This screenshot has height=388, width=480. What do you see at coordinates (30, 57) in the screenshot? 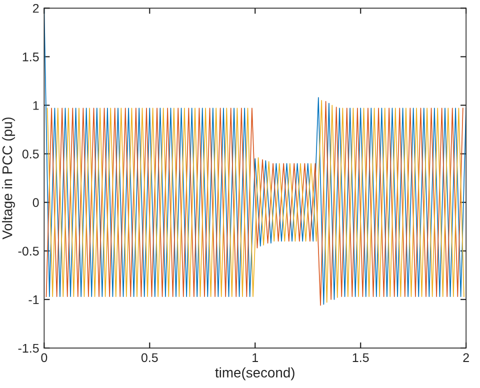
I see `y-tick-label: 1.5` at bounding box center [30, 57].